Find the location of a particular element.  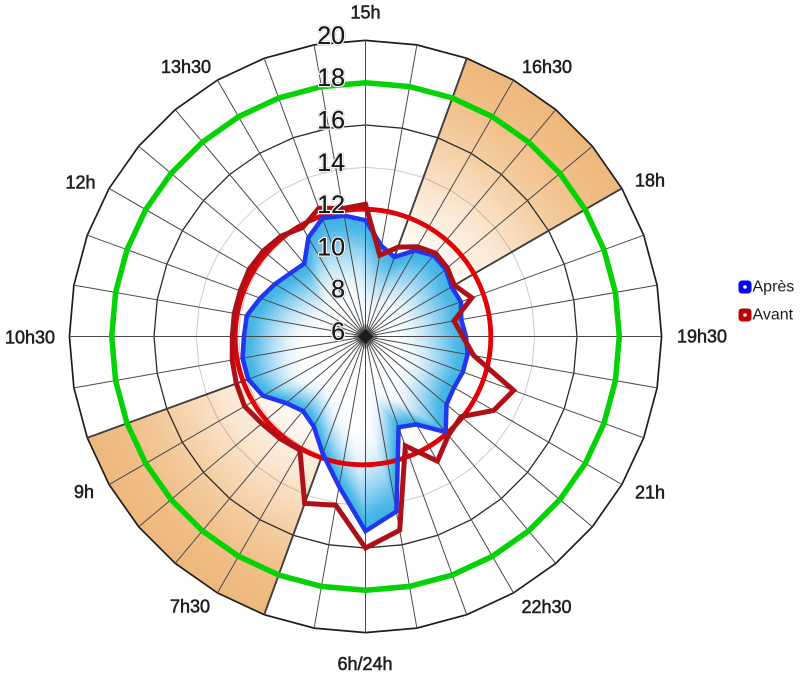

svg-text: 14 is located at coordinates (331, 163).